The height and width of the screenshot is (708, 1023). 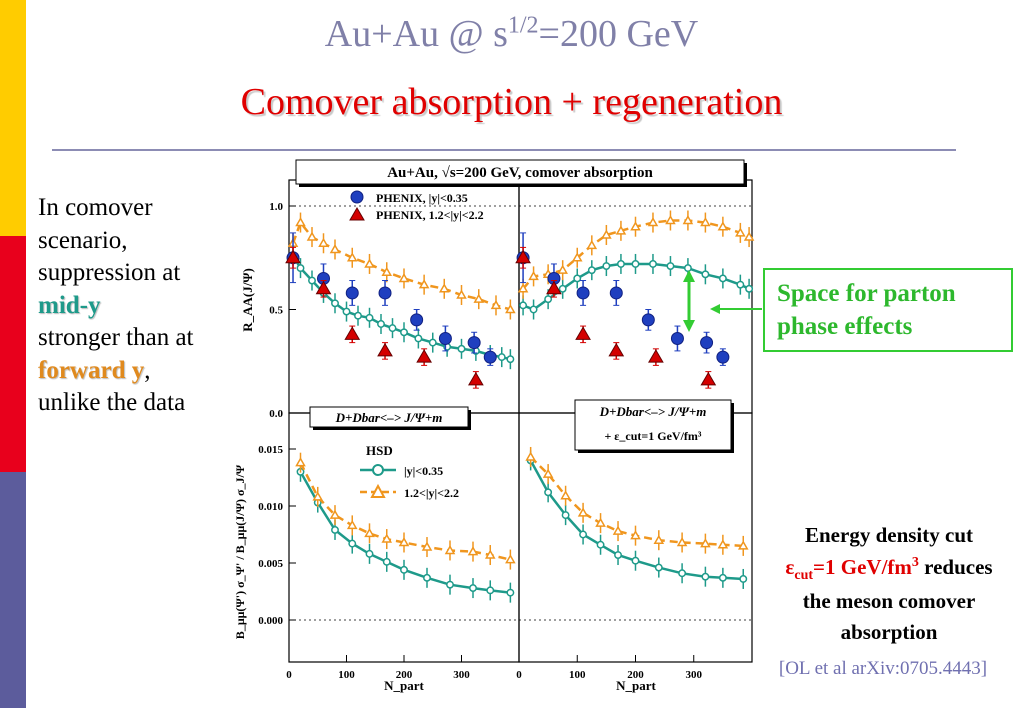 What do you see at coordinates (379, 450) in the screenshot?
I see `legend-title-hsd: HSD` at bounding box center [379, 450].